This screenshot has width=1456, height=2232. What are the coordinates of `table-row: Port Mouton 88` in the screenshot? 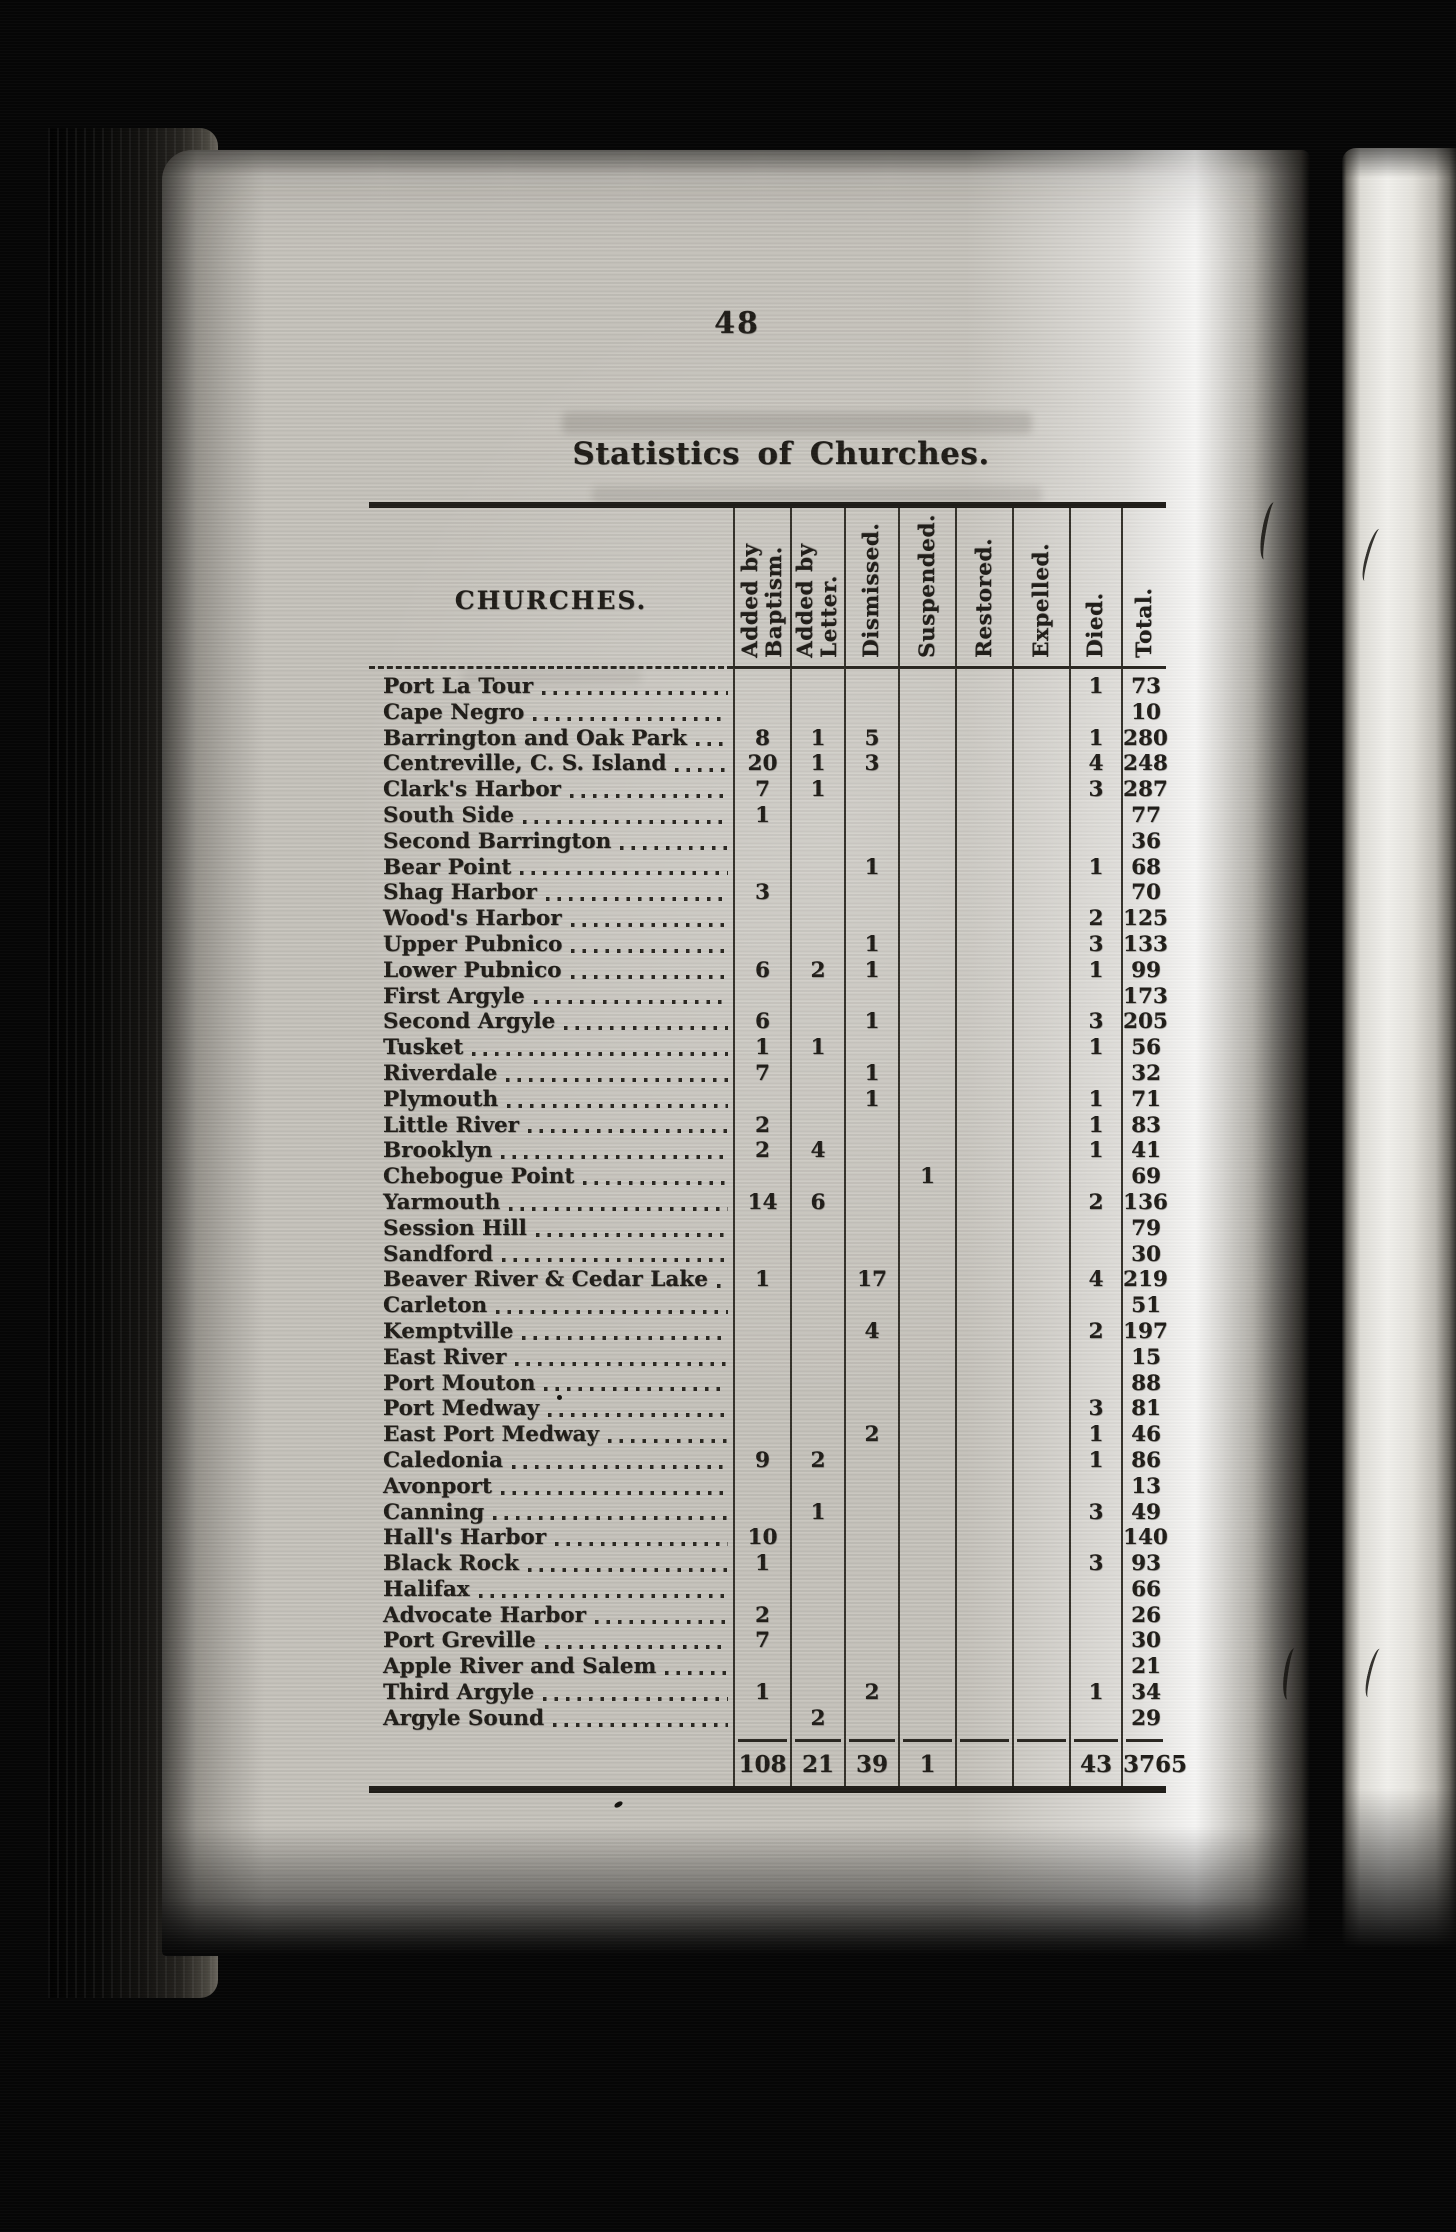 It's located at (767, 1383).